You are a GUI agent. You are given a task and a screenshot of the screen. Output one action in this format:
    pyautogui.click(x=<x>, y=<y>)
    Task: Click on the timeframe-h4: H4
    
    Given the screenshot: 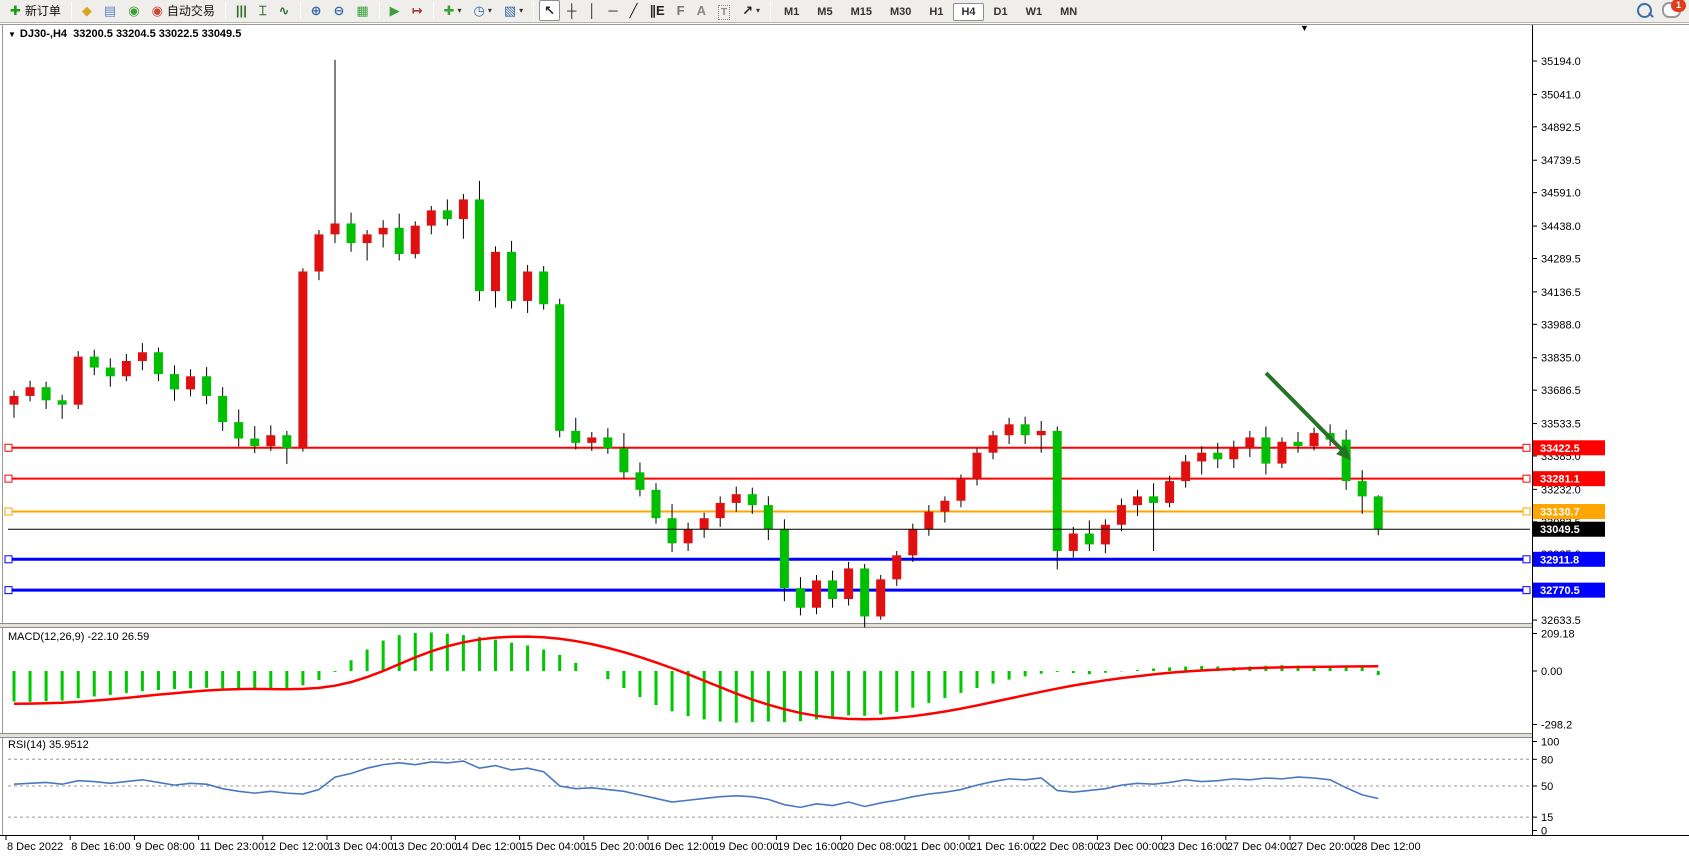 What is the action you would take?
    pyautogui.click(x=968, y=12)
    